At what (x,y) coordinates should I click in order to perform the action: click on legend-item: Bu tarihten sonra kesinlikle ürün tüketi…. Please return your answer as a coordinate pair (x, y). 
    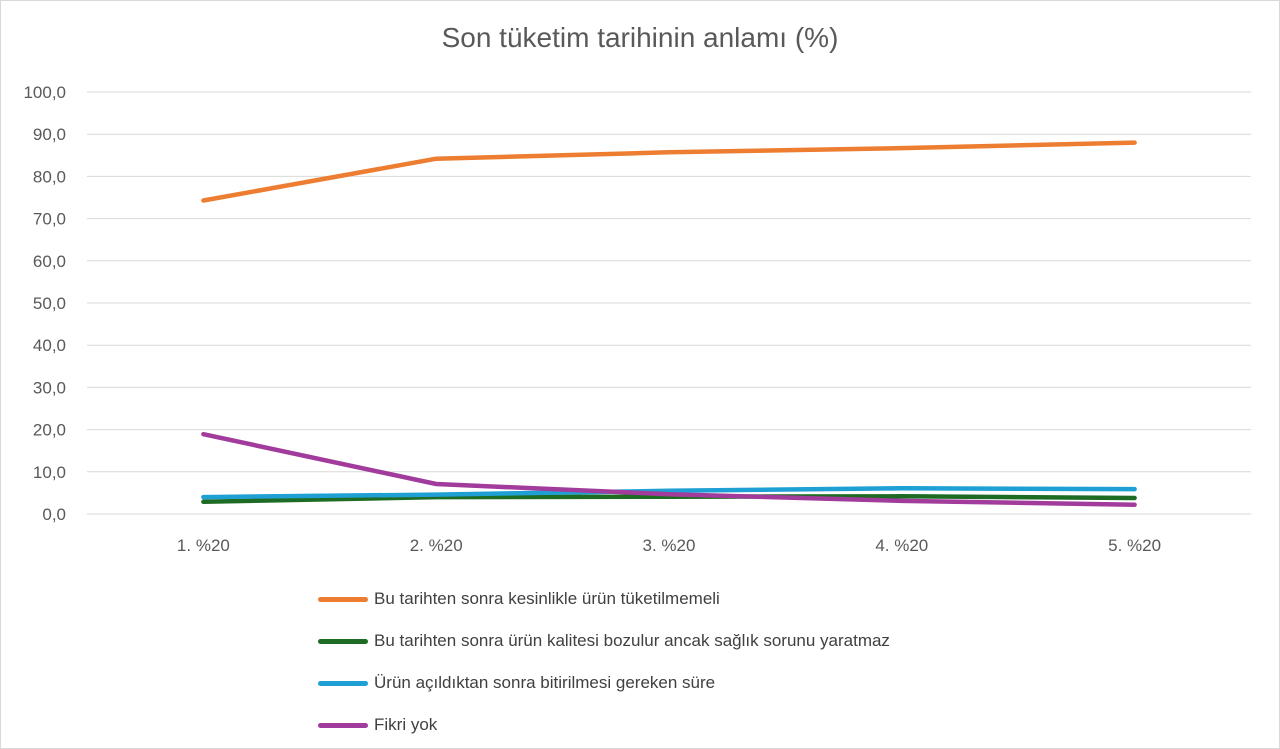
    Looking at the image, I should click on (604, 599).